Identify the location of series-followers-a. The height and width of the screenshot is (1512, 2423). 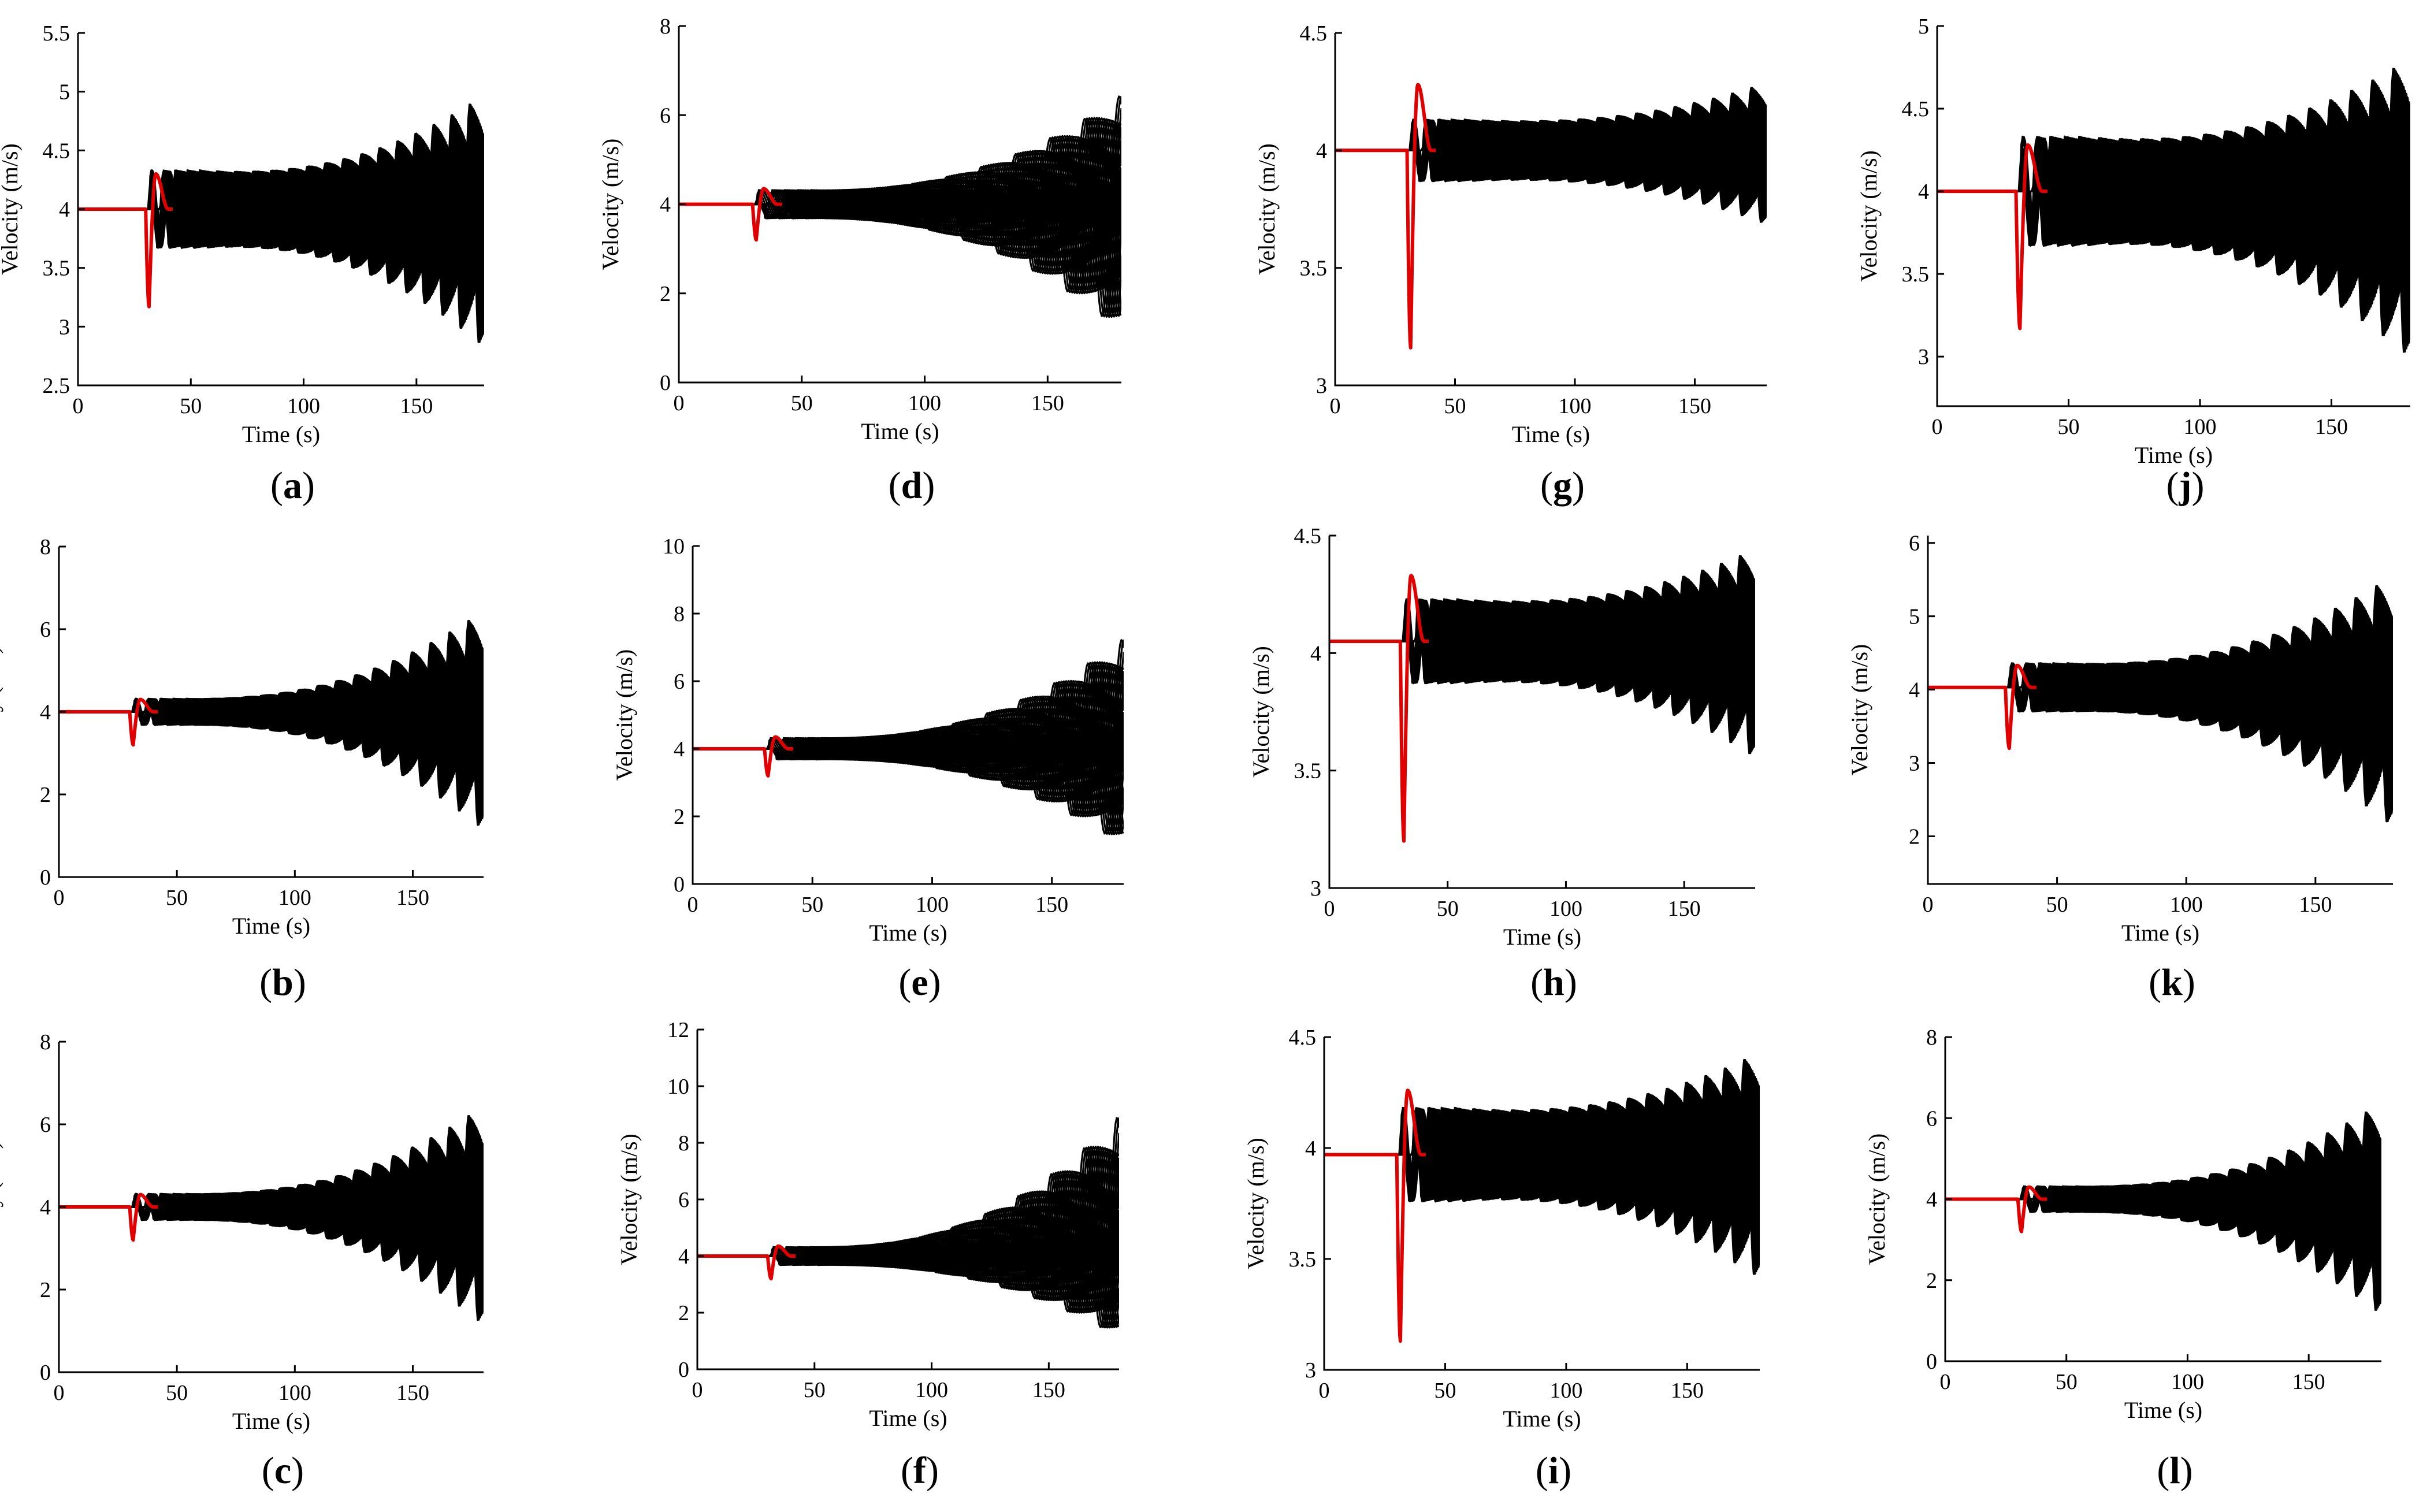
(281, 223).